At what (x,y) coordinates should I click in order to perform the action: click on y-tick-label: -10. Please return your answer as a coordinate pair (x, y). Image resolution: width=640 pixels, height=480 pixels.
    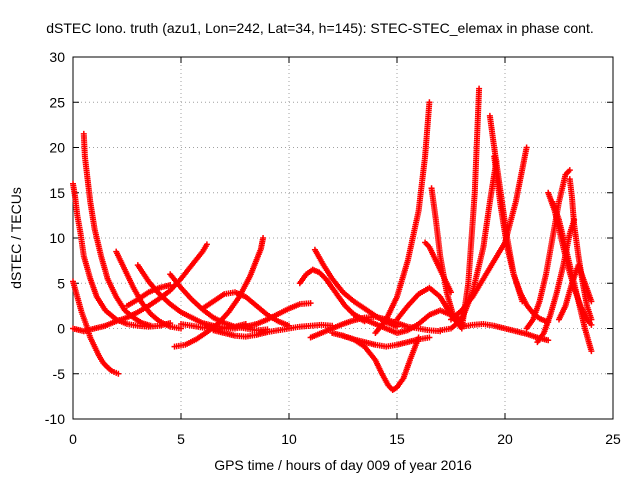
    Looking at the image, I should click on (55, 419).